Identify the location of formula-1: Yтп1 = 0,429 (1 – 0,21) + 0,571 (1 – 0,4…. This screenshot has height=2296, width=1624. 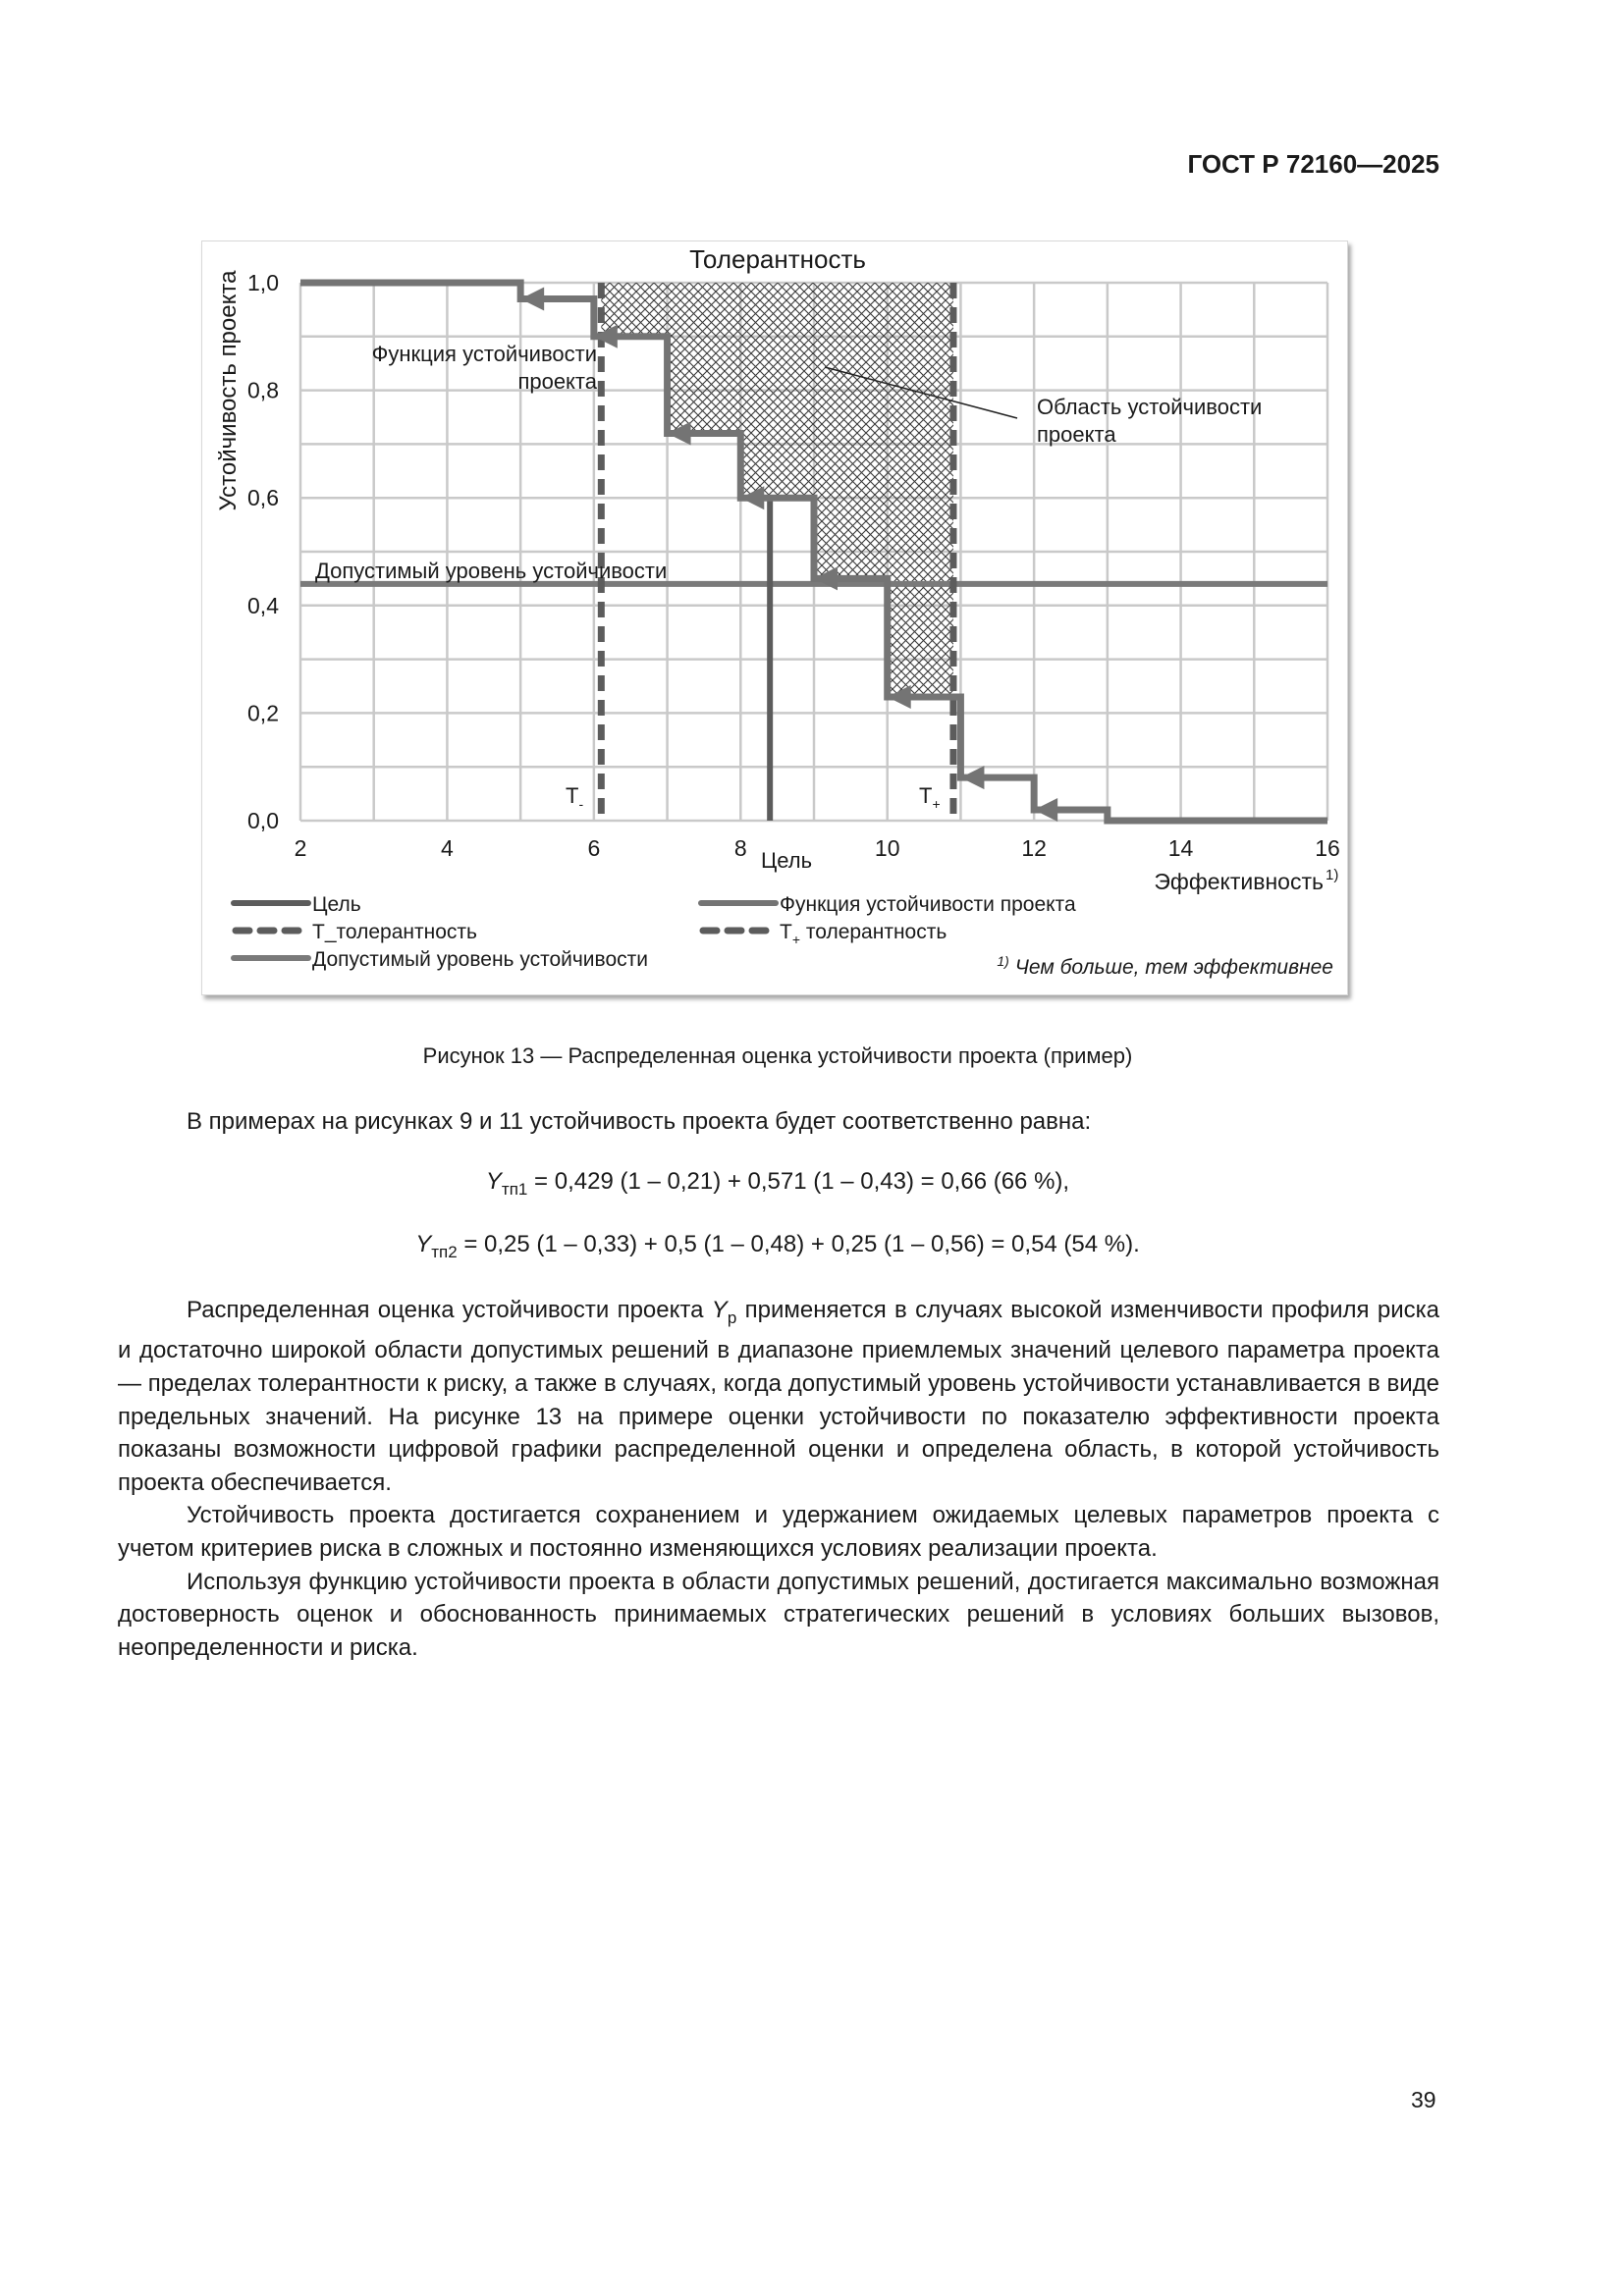
(777, 1183).